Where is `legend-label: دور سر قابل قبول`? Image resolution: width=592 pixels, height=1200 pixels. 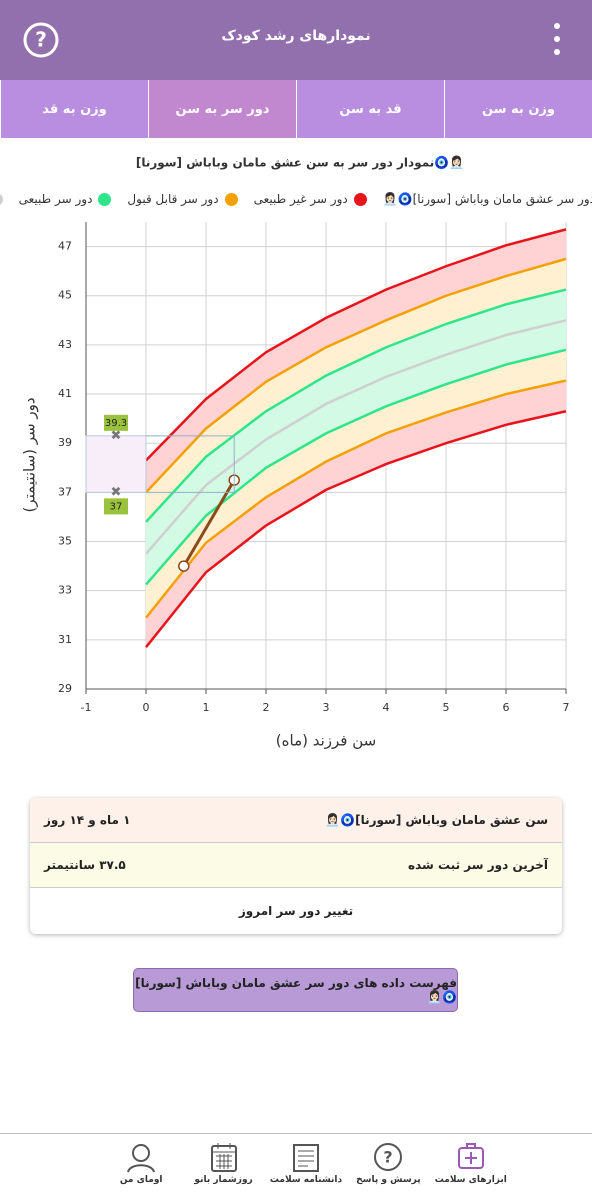
legend-label: دور سر قابل قبول is located at coordinates (173, 199).